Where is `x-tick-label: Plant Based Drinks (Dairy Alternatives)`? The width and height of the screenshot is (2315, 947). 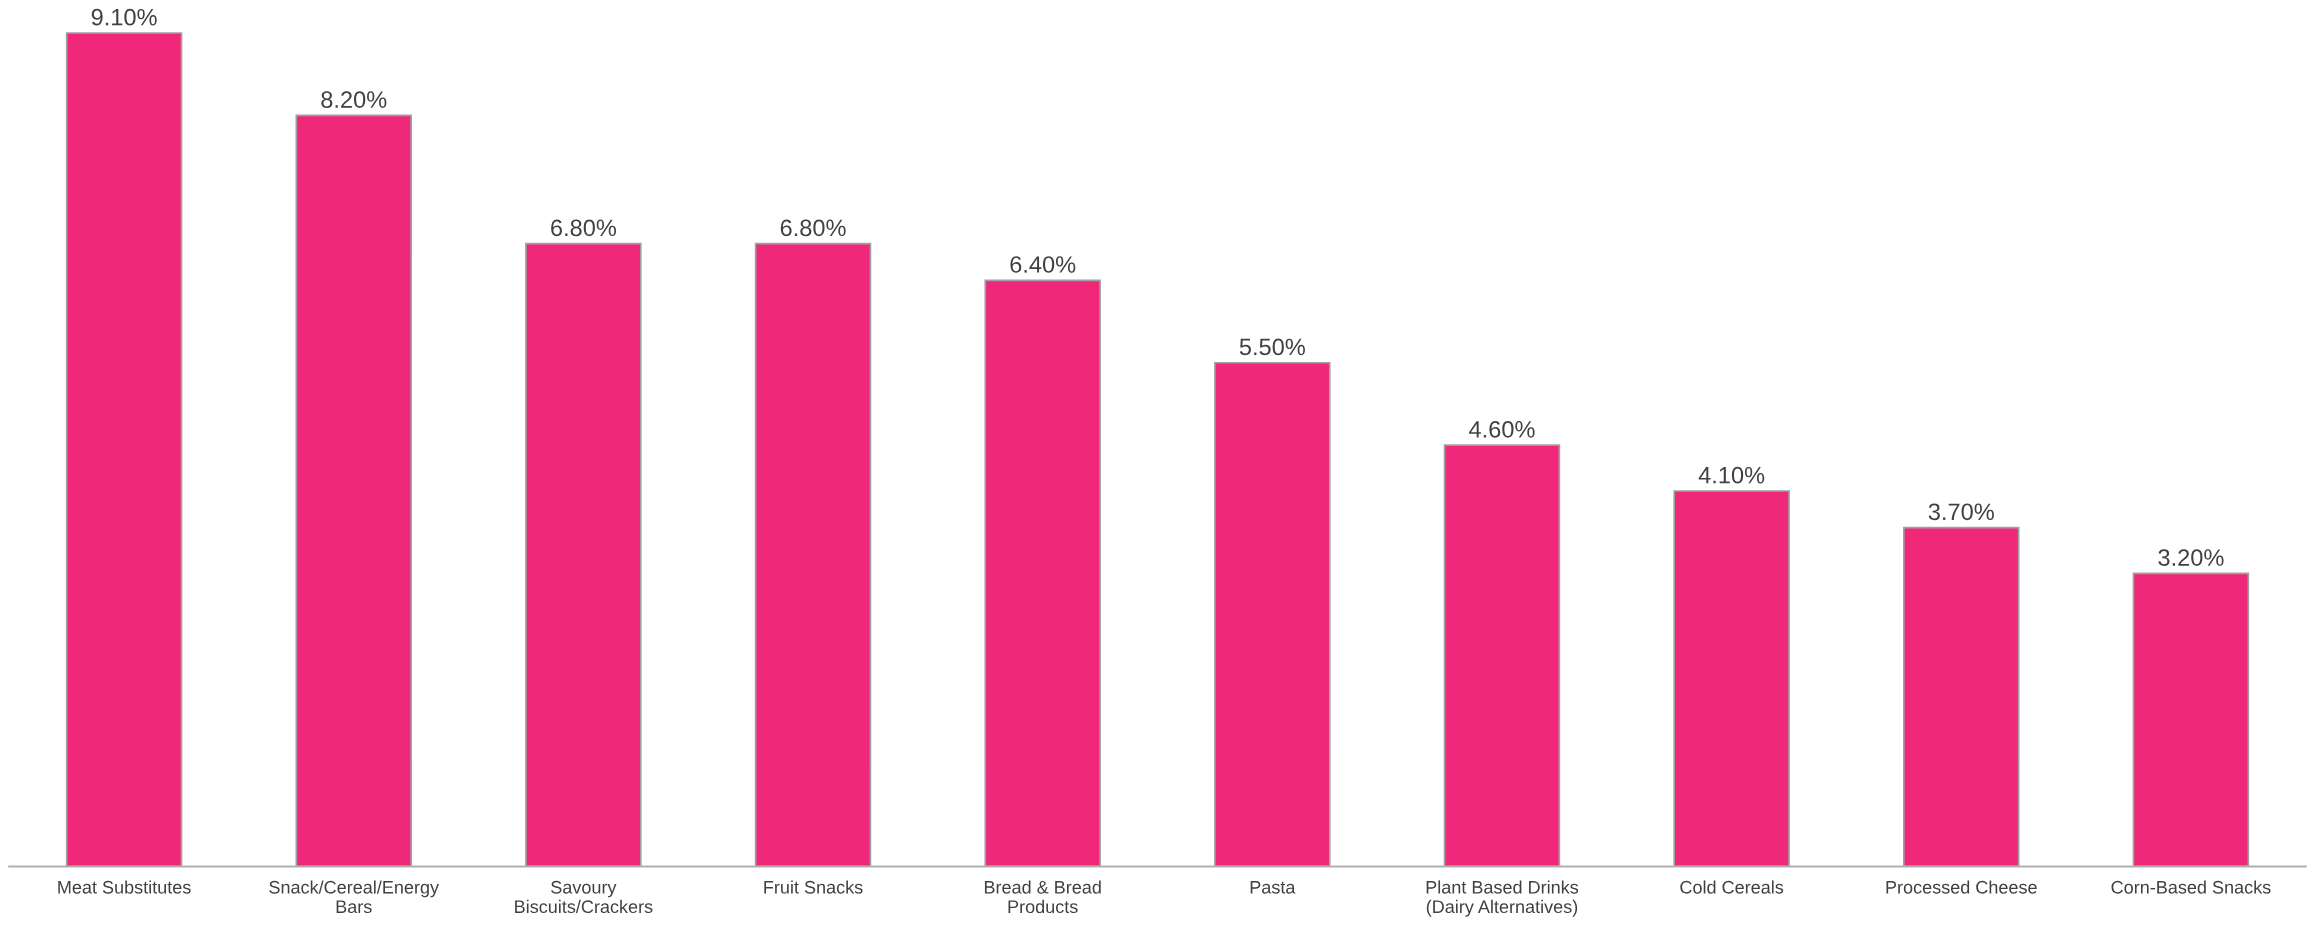
x-tick-label: Plant Based Drinks (Dairy Alternatives) is located at coordinates (1502, 898).